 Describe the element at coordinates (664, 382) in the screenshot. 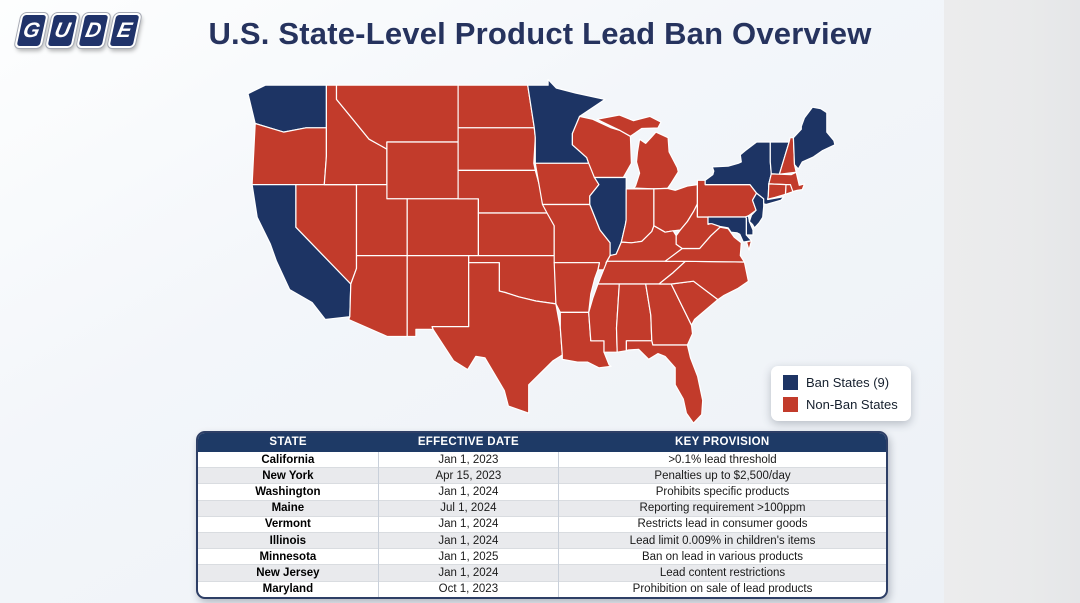

I see `state-fl` at that location.